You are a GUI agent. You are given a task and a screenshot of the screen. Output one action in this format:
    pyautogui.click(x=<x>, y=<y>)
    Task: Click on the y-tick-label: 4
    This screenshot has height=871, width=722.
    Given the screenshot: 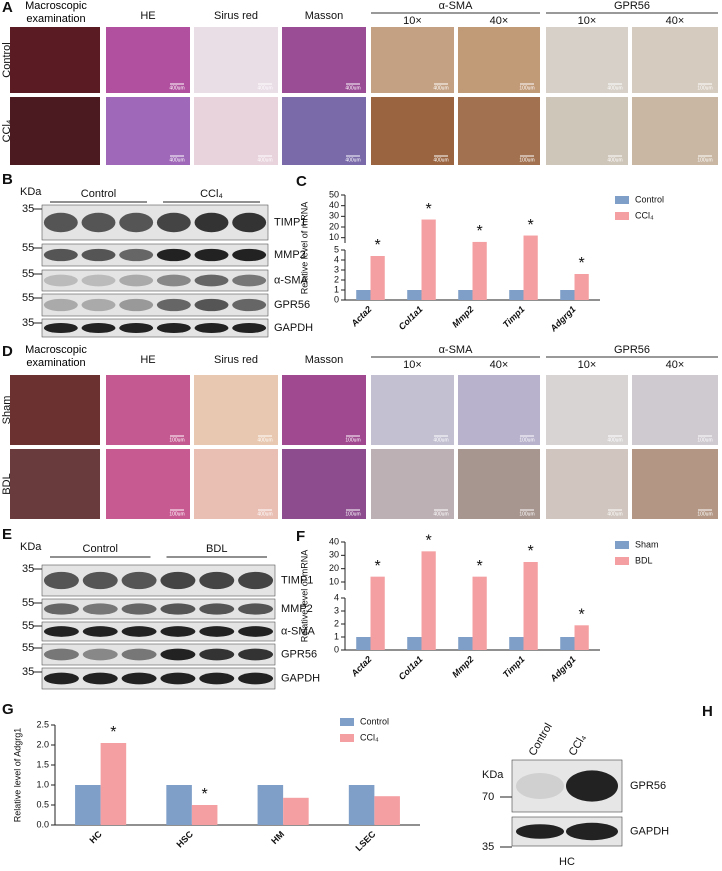 What is the action you would take?
    pyautogui.click(x=336, y=597)
    